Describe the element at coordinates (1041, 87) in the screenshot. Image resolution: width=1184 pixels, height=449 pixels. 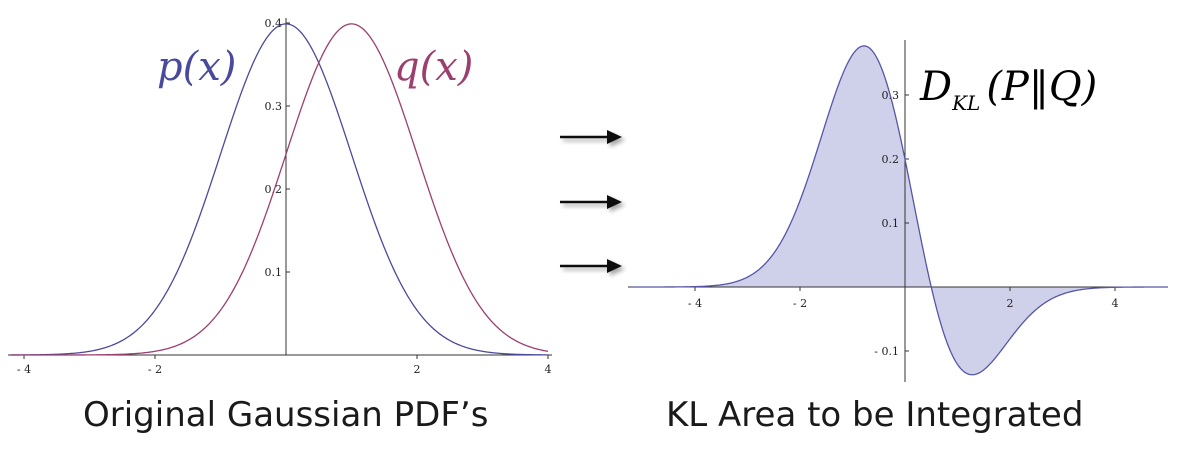
I see `kl-label-body: (P‖Q)` at that location.